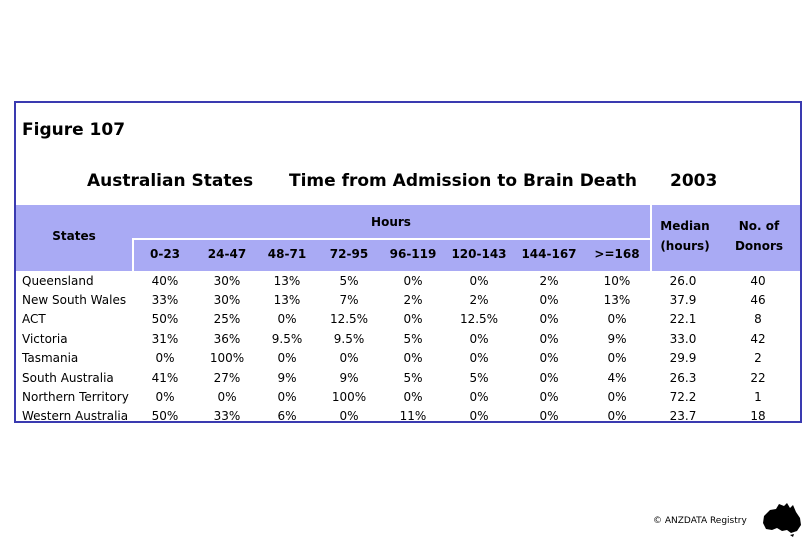  What do you see at coordinates (165, 377) in the screenshot?
I see `hours-percent-cell: 41%` at bounding box center [165, 377].